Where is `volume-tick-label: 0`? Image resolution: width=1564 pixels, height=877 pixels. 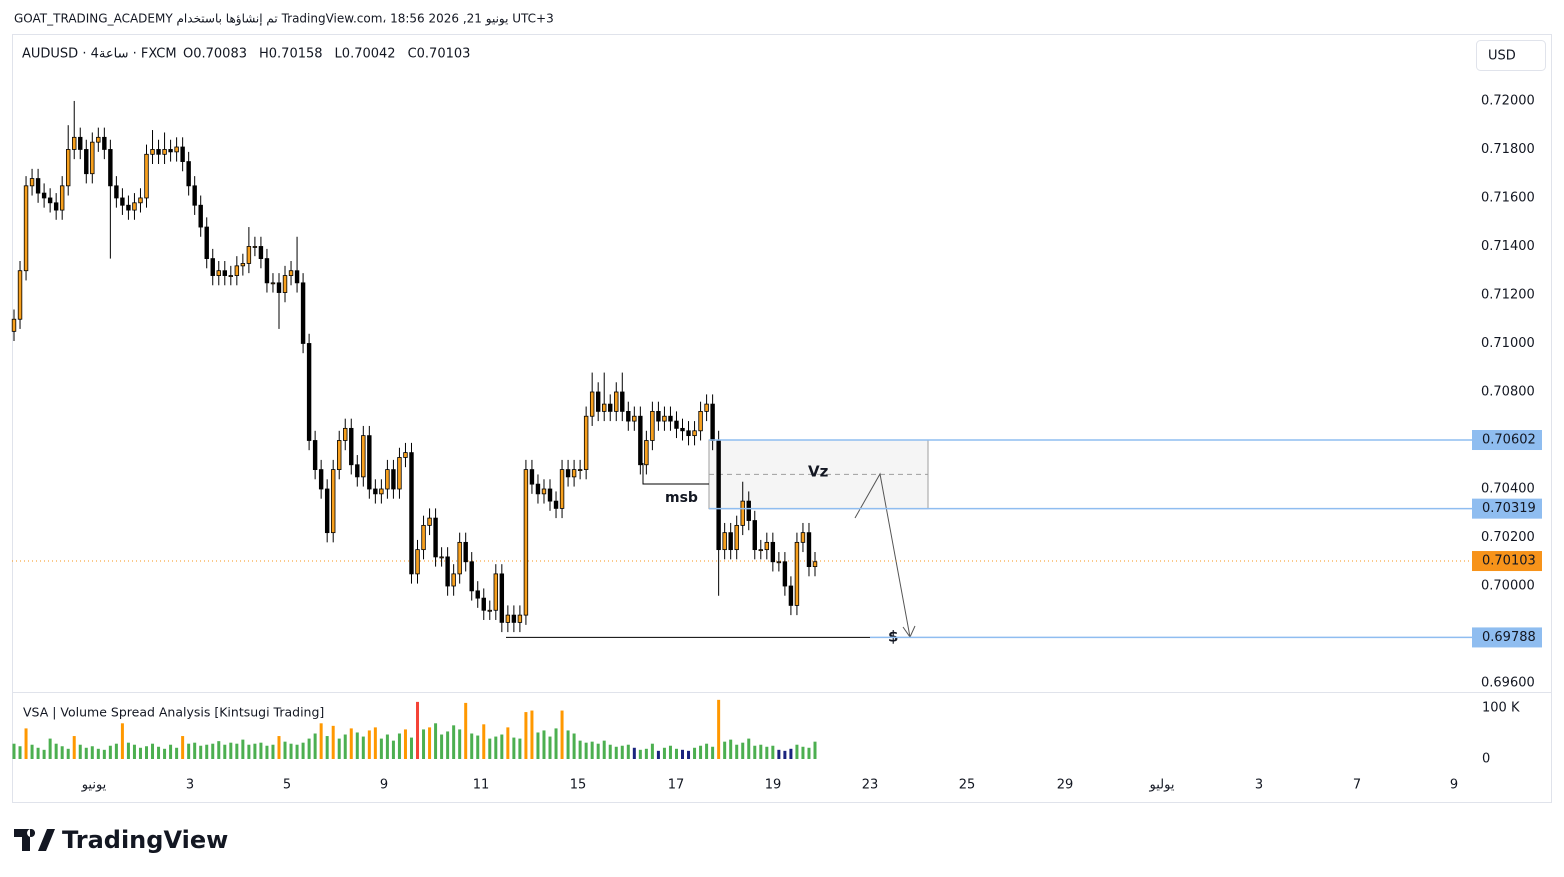 volume-tick-label: 0 is located at coordinates (1486, 759).